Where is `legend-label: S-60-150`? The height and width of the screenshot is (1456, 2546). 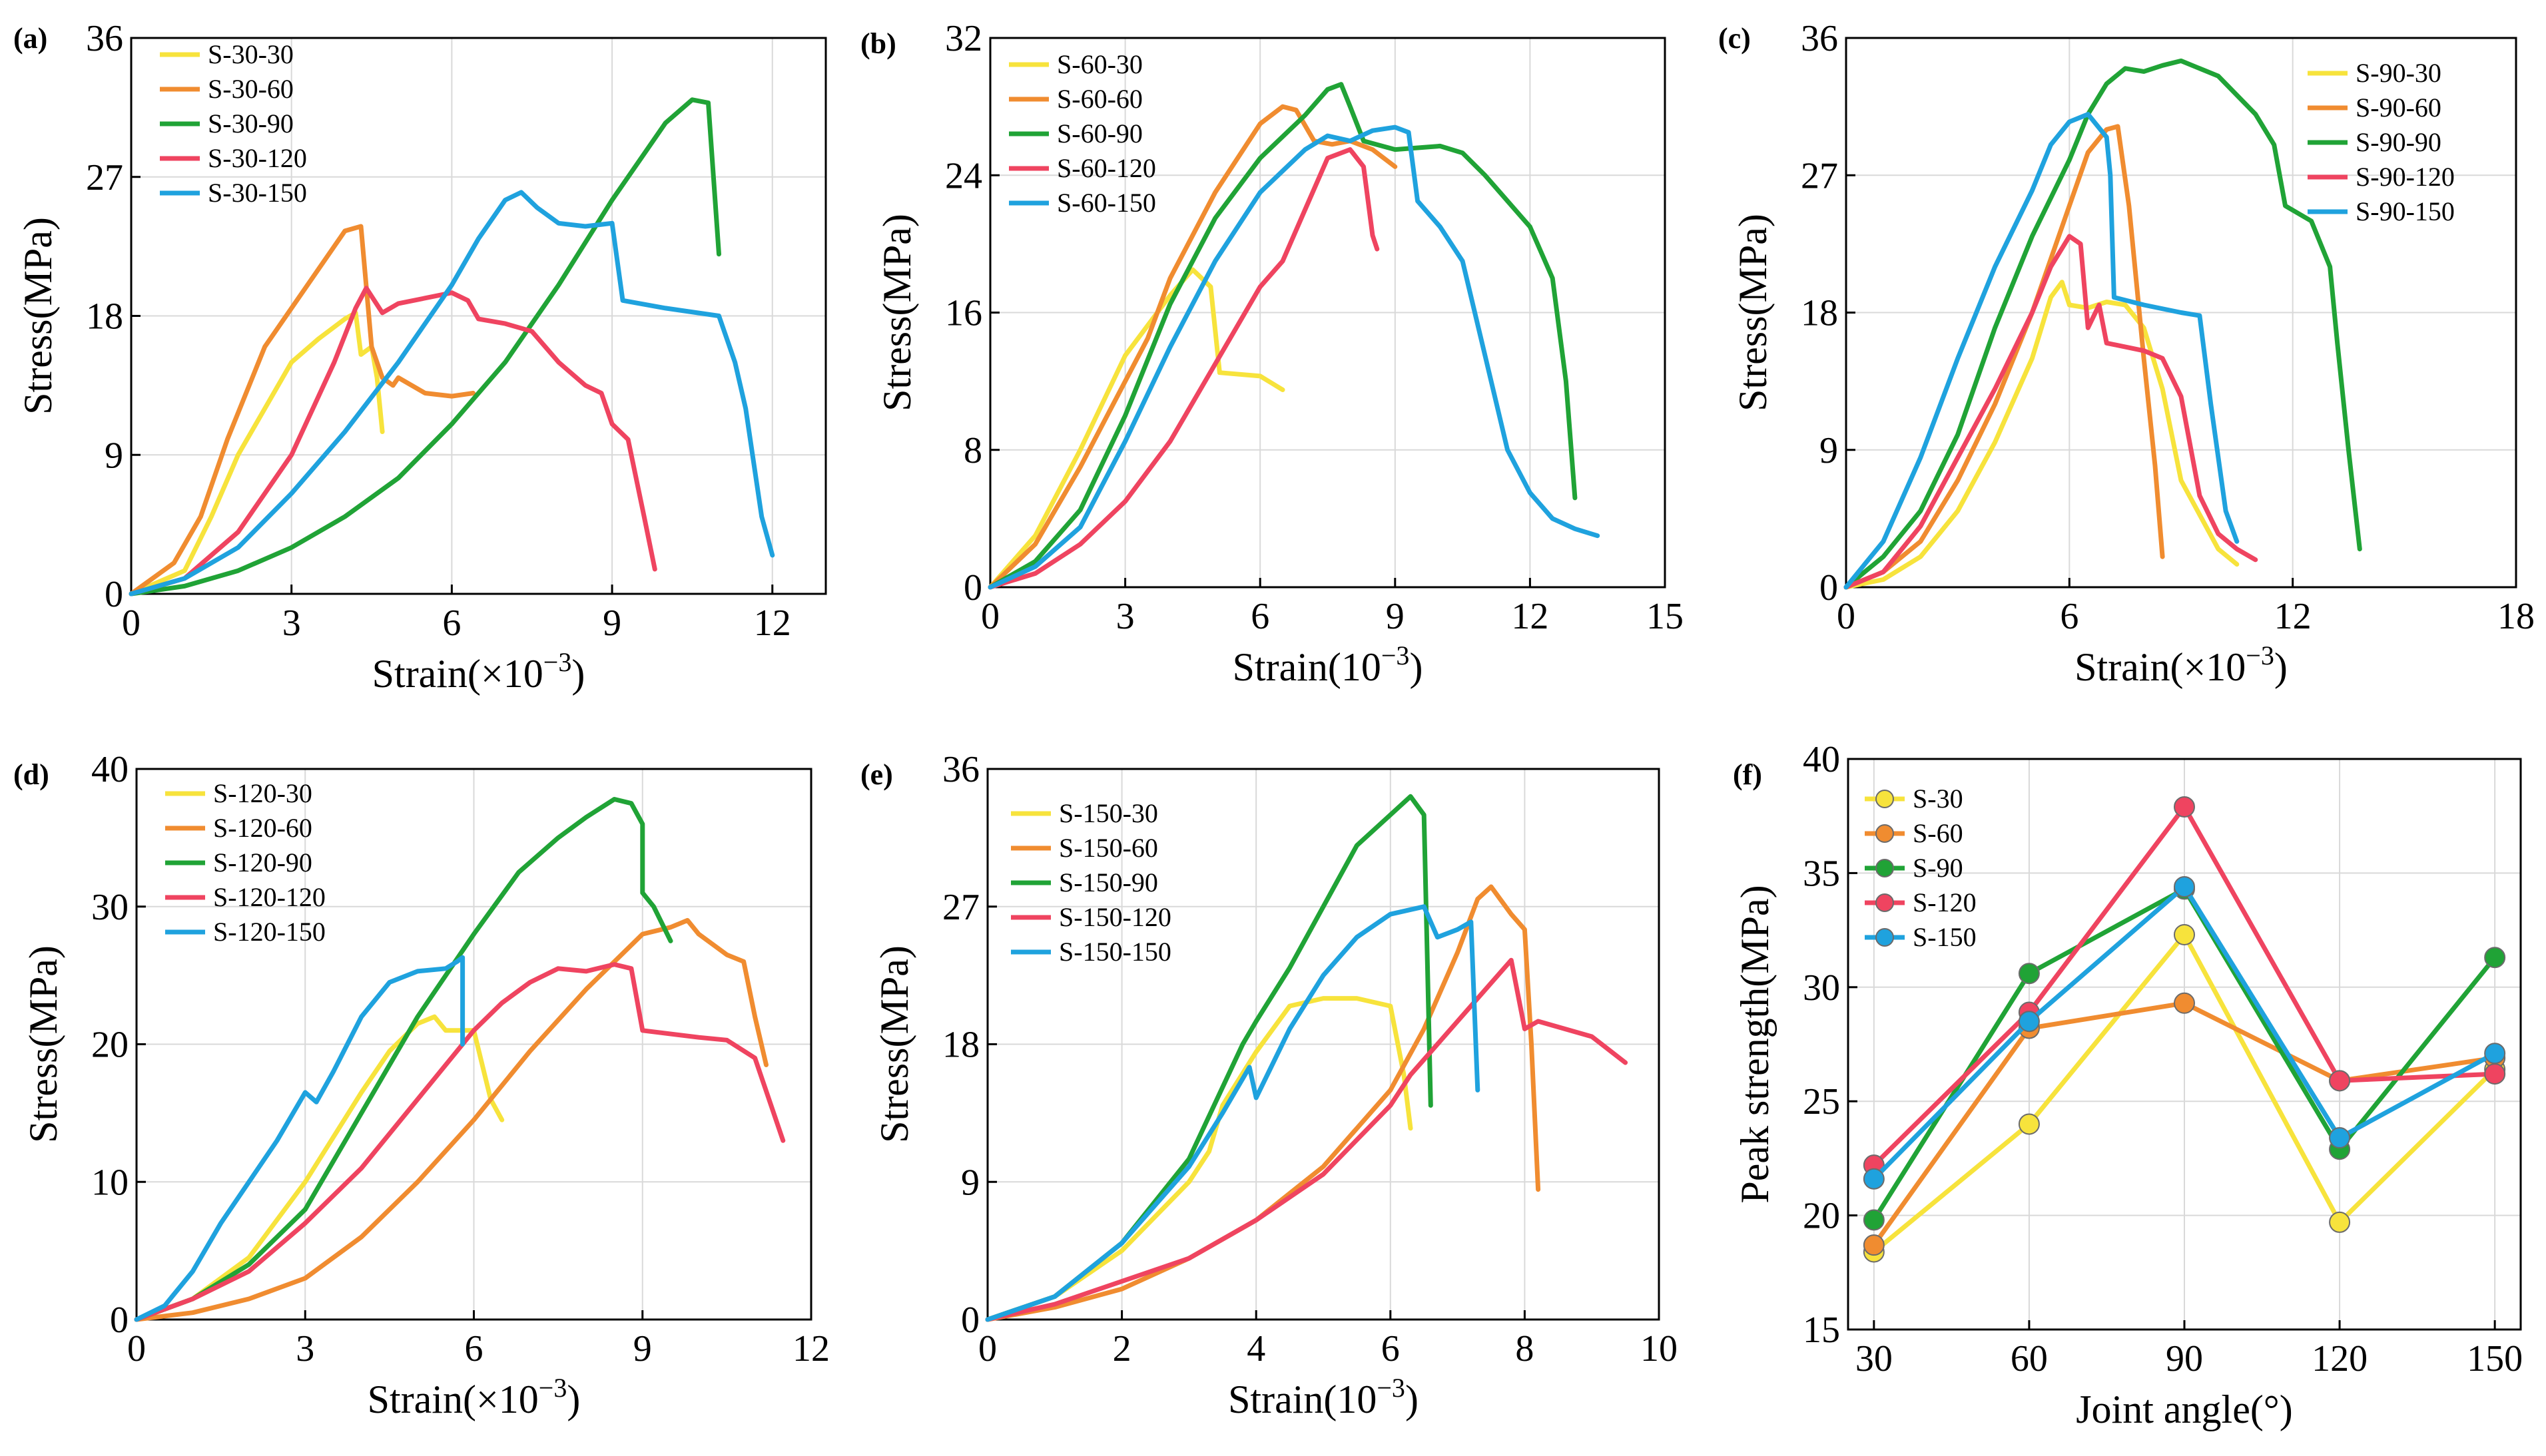
legend-label: S-60-150 is located at coordinates (1107, 203).